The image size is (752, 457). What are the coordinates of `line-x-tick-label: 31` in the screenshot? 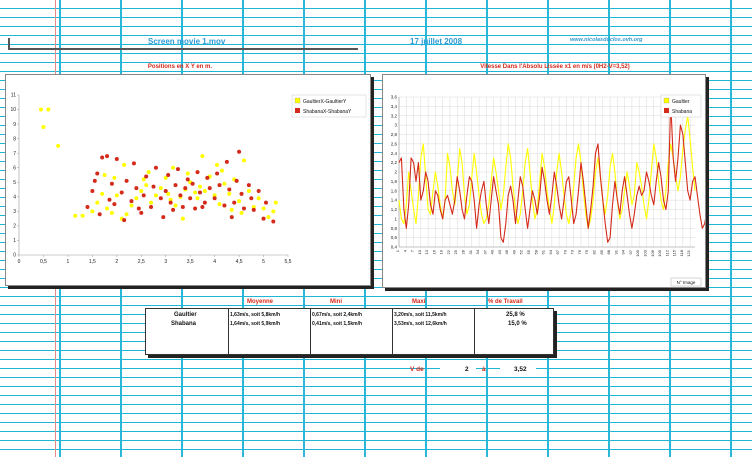 It's located at (470, 251).